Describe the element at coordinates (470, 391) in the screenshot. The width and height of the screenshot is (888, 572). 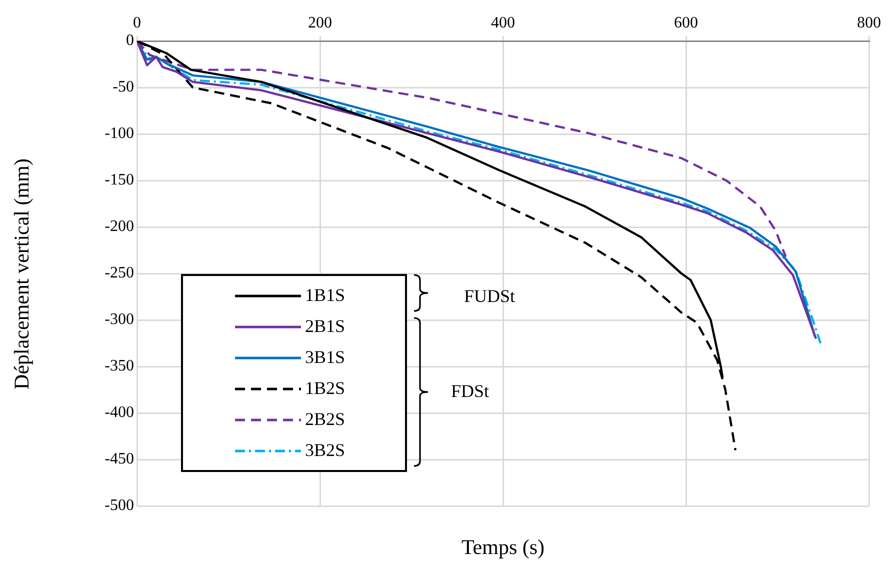
I see `annotation: FDSt` at that location.